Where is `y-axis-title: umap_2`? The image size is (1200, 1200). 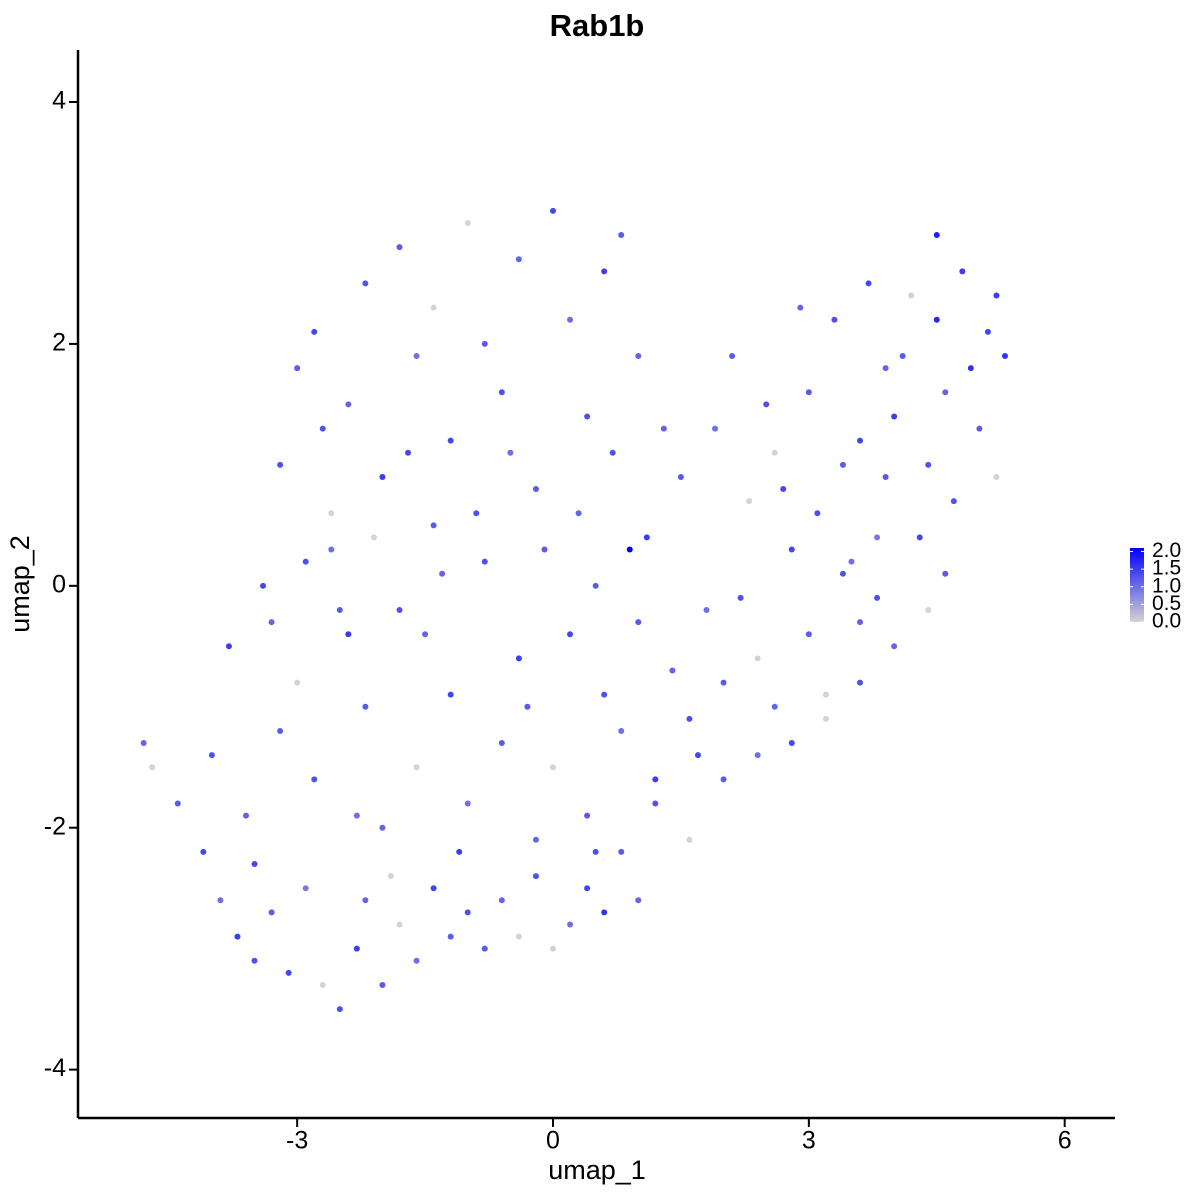 y-axis-title: umap_2 is located at coordinates (20, 584).